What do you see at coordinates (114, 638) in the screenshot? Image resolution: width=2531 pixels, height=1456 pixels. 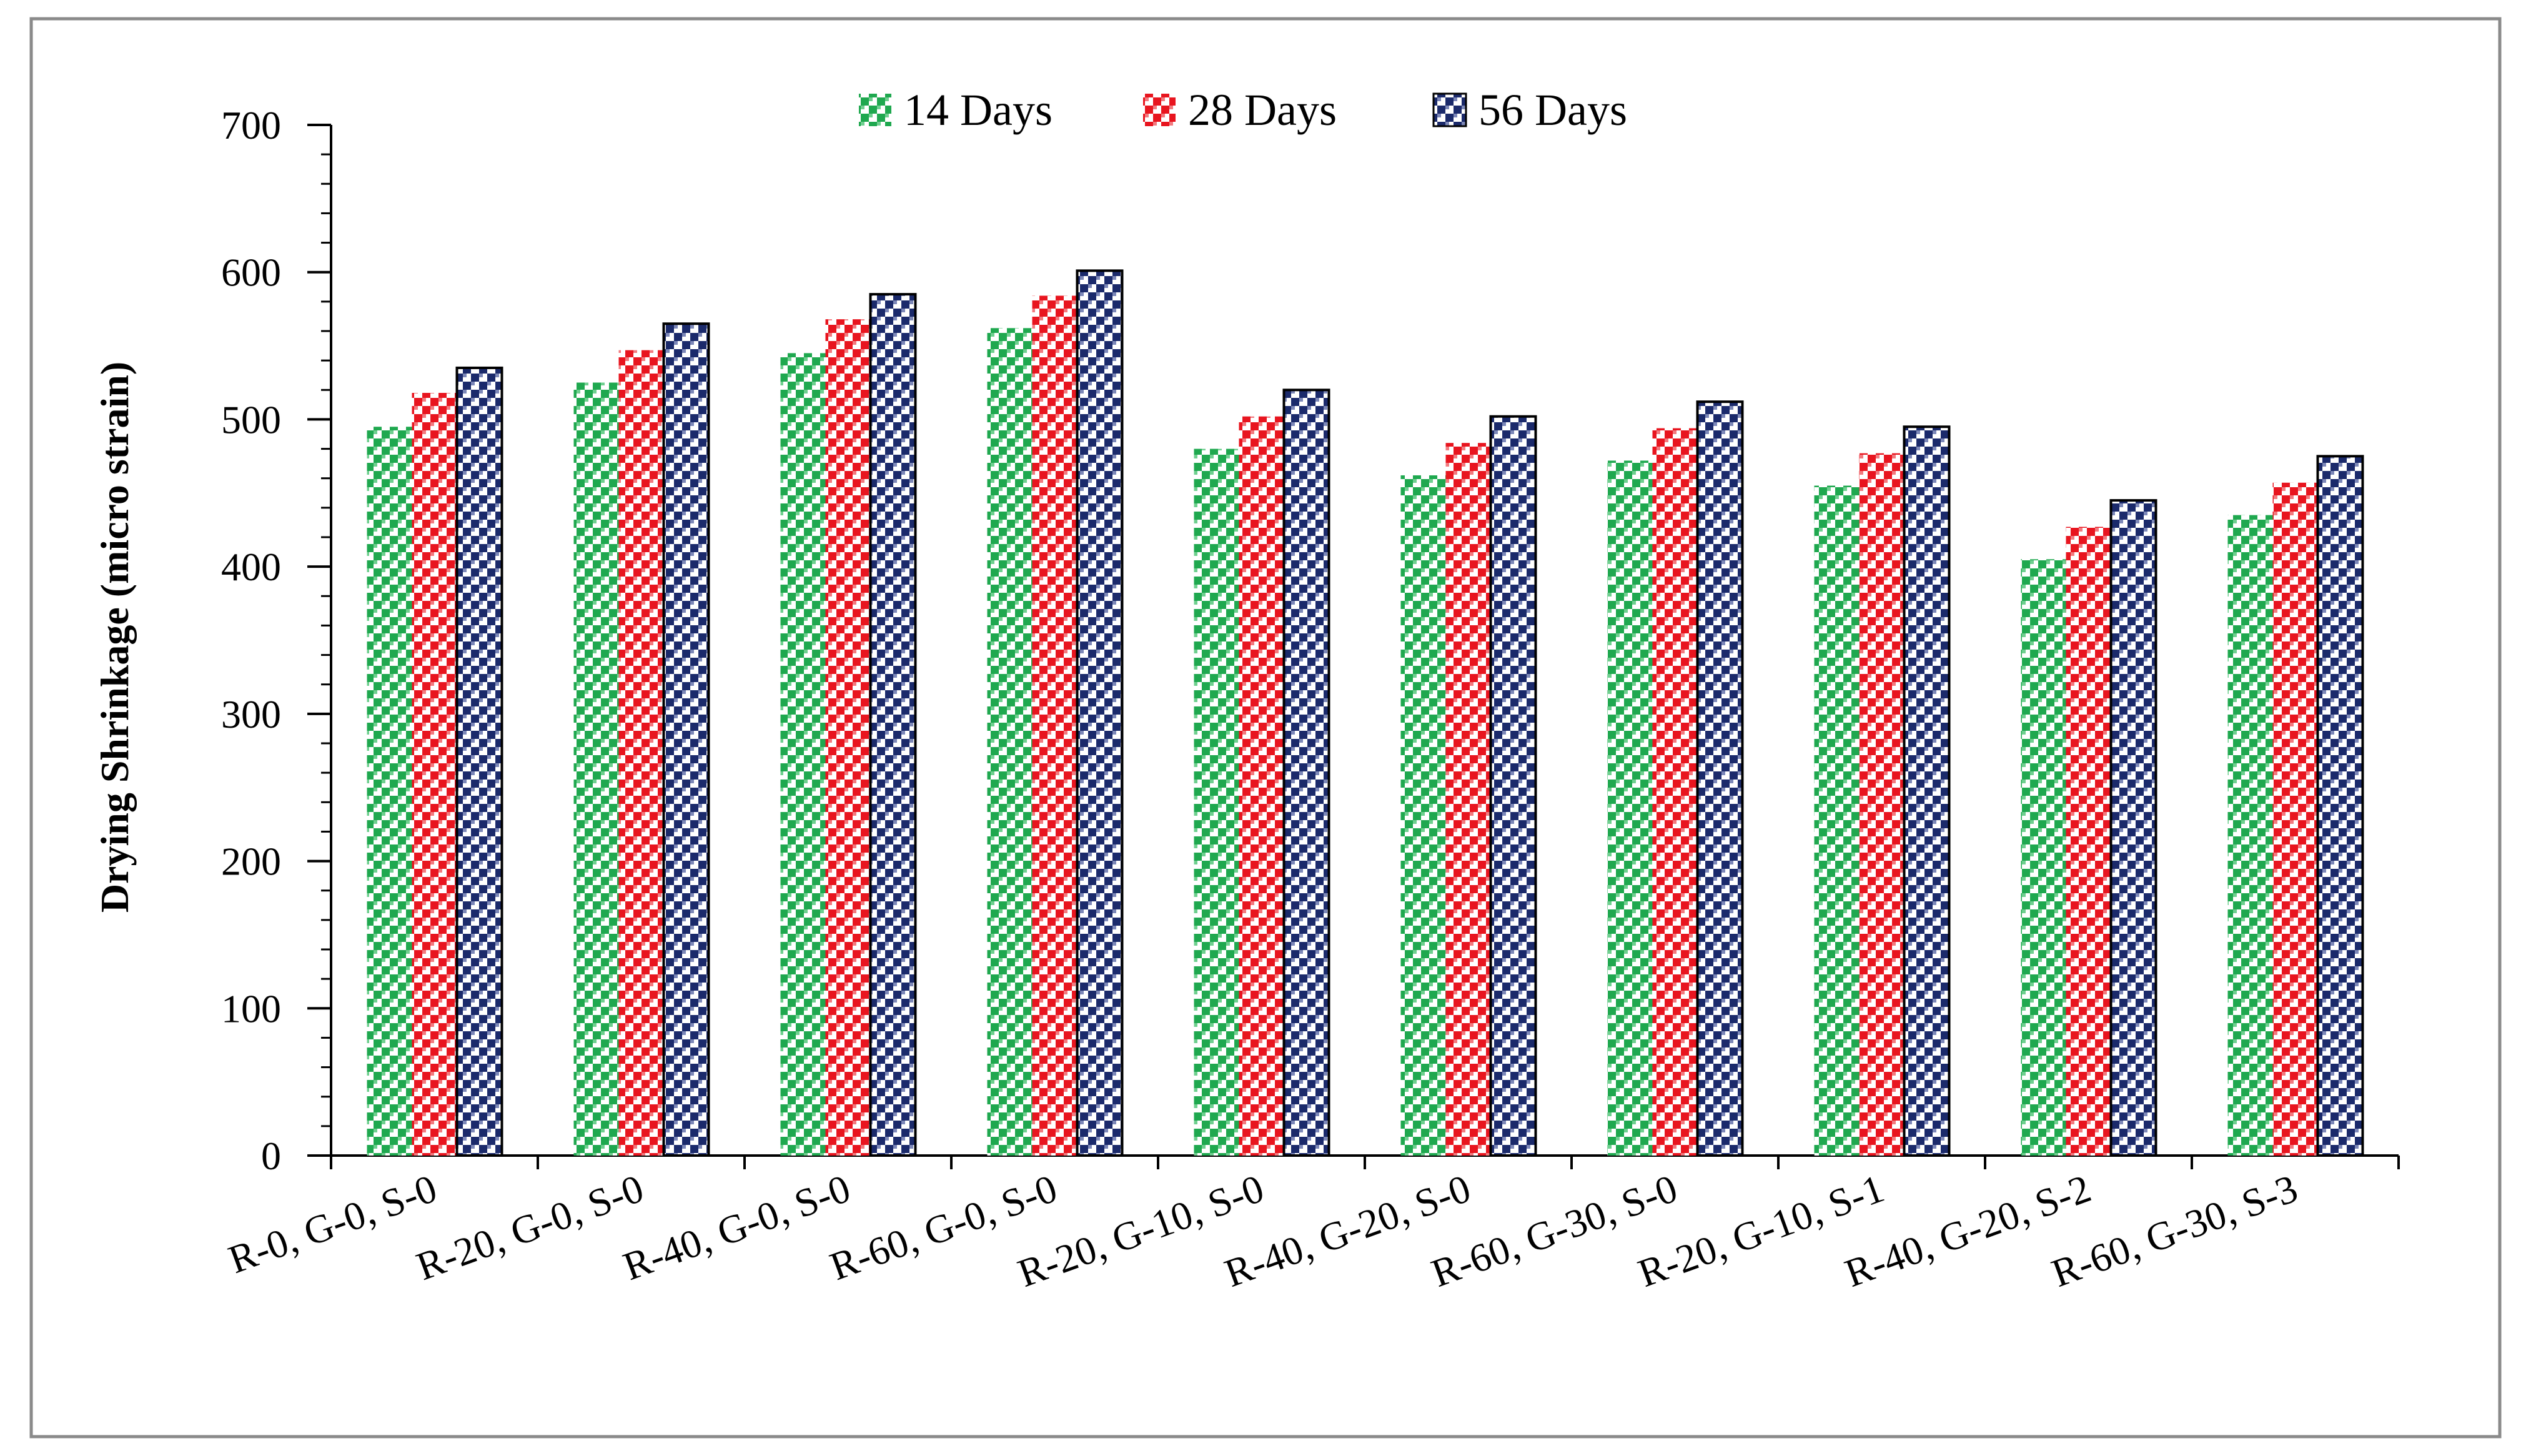 I see `y-axis-title: Drying Shrinkage (micro strain)` at bounding box center [114, 638].